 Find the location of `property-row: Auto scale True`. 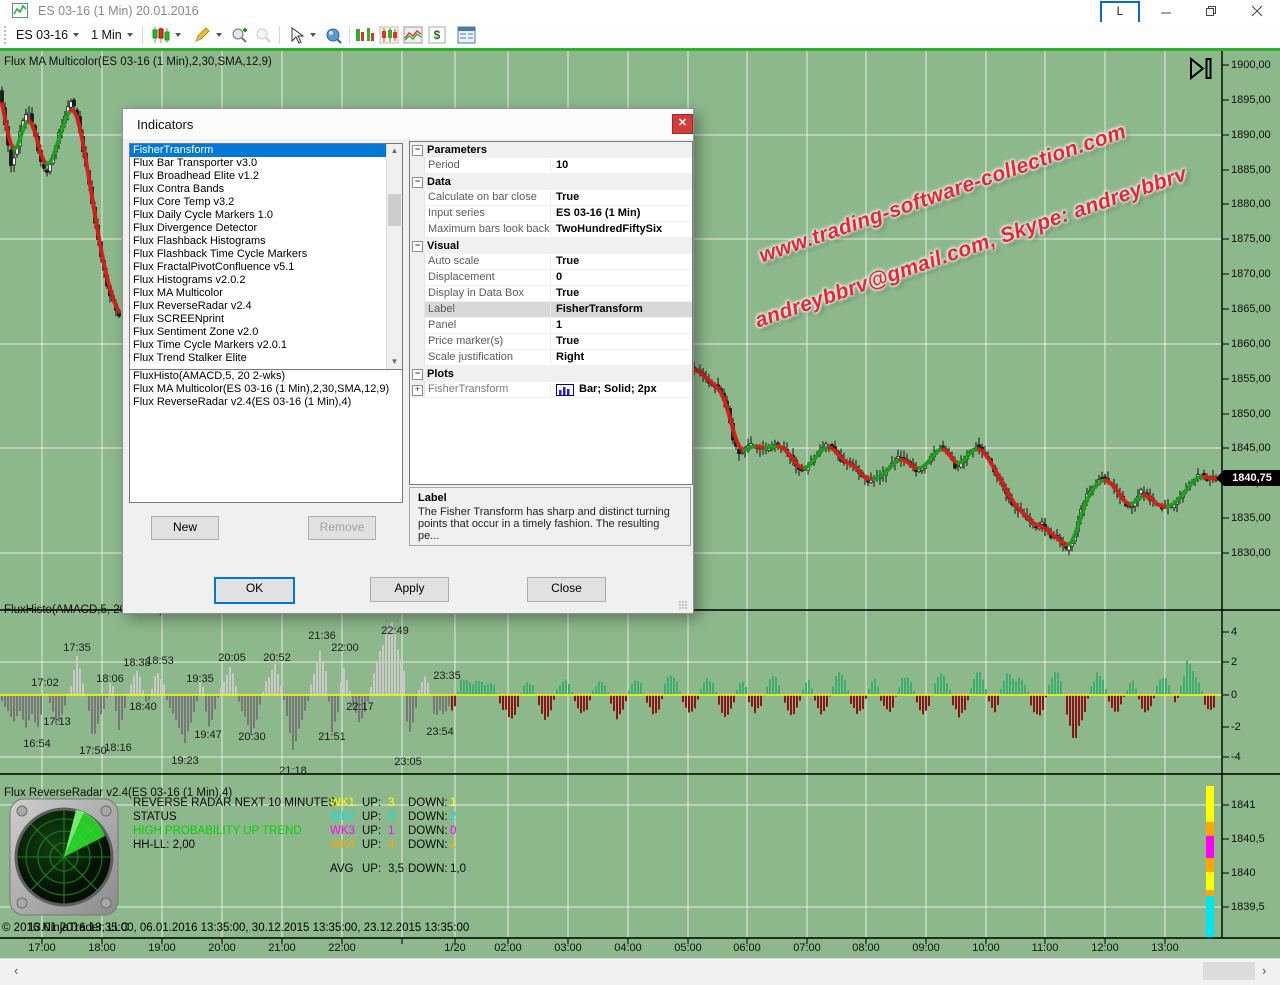

property-row: Auto scale True is located at coordinates (551, 262).